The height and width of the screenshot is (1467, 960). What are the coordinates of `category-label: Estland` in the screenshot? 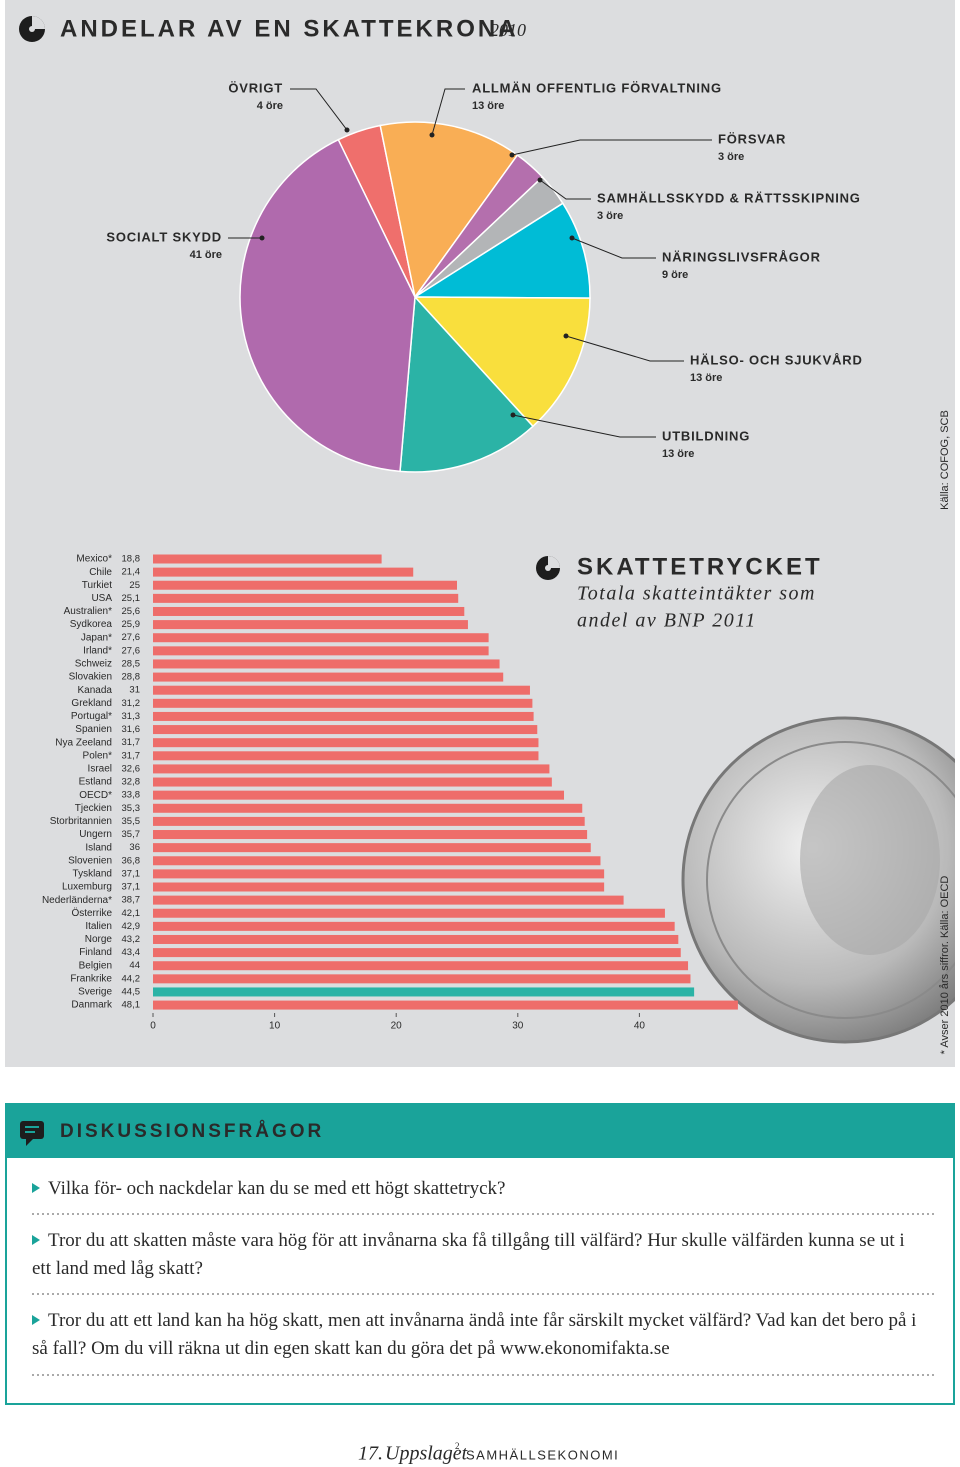 It's located at (95, 782).